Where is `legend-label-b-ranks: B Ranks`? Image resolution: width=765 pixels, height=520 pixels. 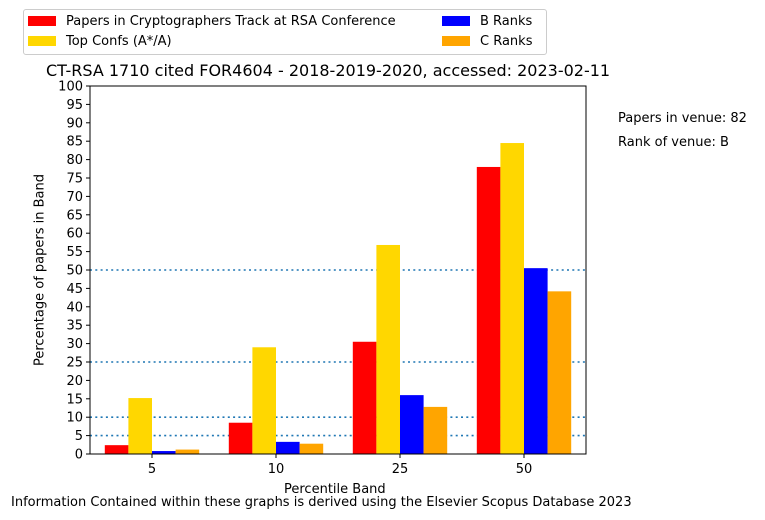
legend-label-b-ranks: B Ranks is located at coordinates (506, 21).